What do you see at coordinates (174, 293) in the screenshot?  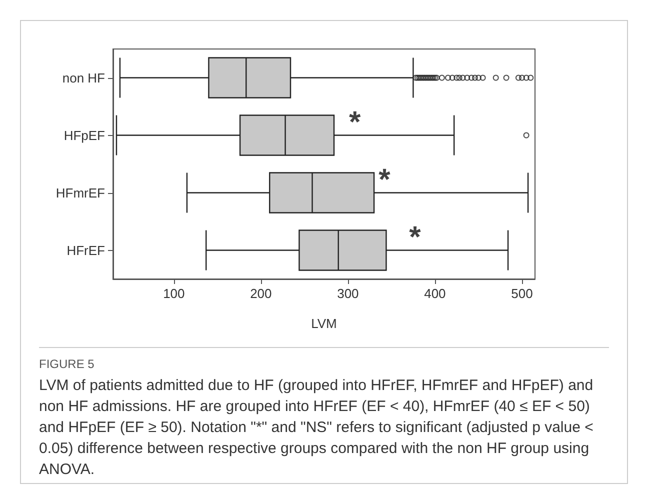 I see `x-tick-label: 100` at bounding box center [174, 293].